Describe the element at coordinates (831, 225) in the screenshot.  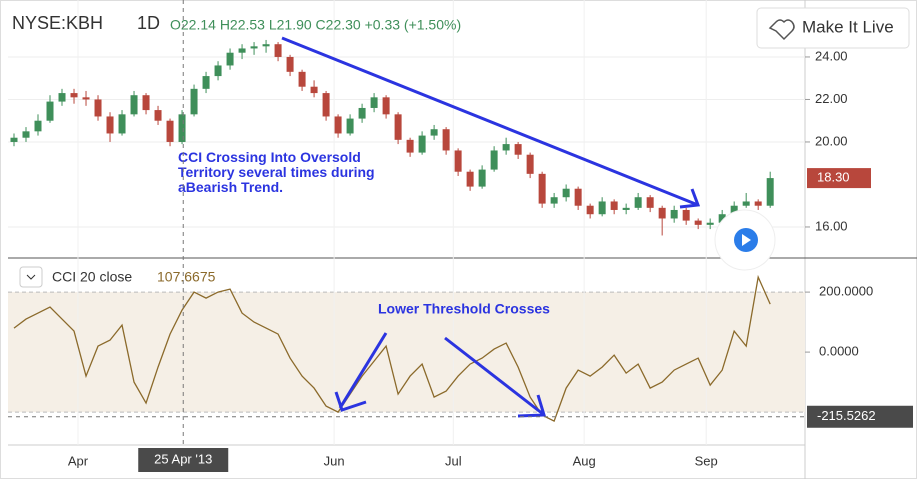
I see `y-tick-label: 16.00` at that location.